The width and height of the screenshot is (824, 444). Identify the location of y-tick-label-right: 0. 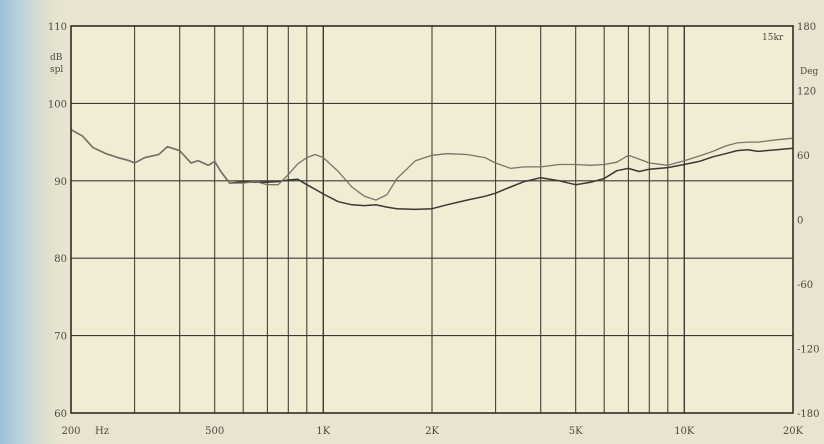
(800, 221).